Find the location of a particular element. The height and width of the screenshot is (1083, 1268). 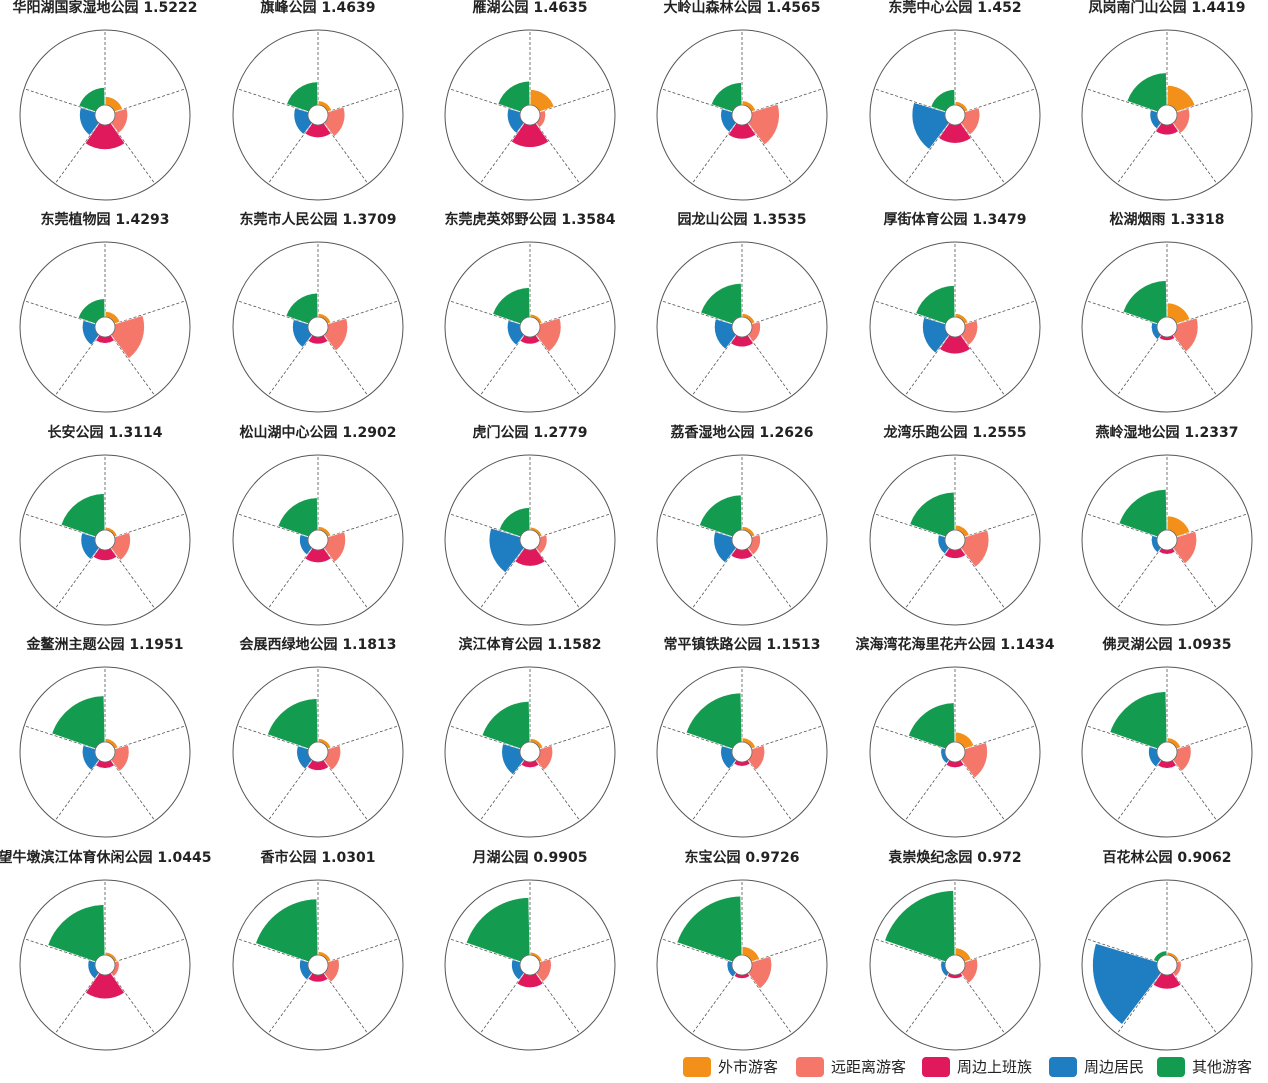

panel-title: 常平镇铁路公园 1.1513 is located at coordinates (742, 644).